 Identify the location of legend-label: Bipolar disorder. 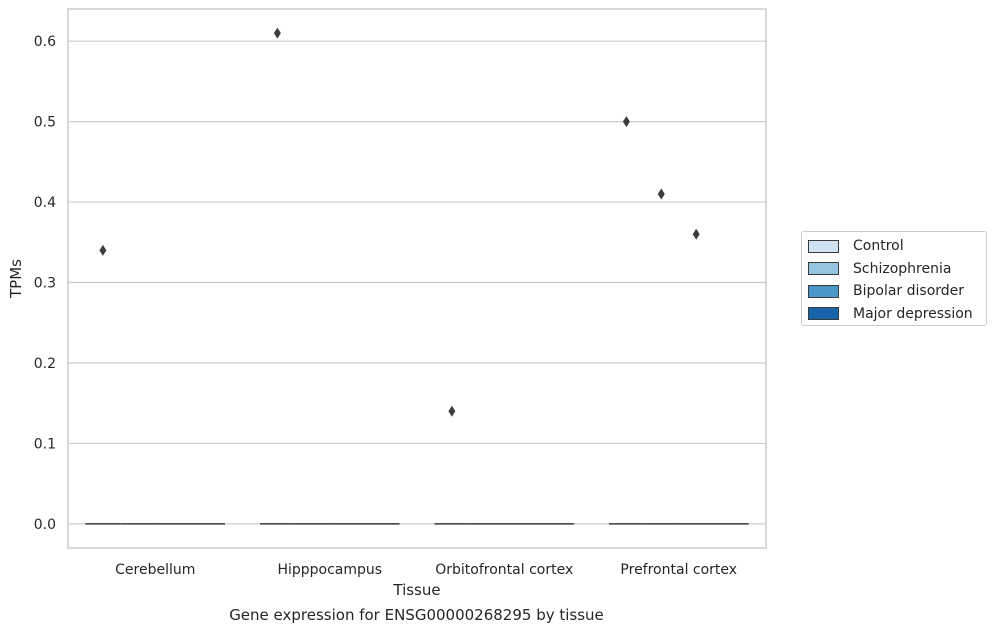
(909, 291).